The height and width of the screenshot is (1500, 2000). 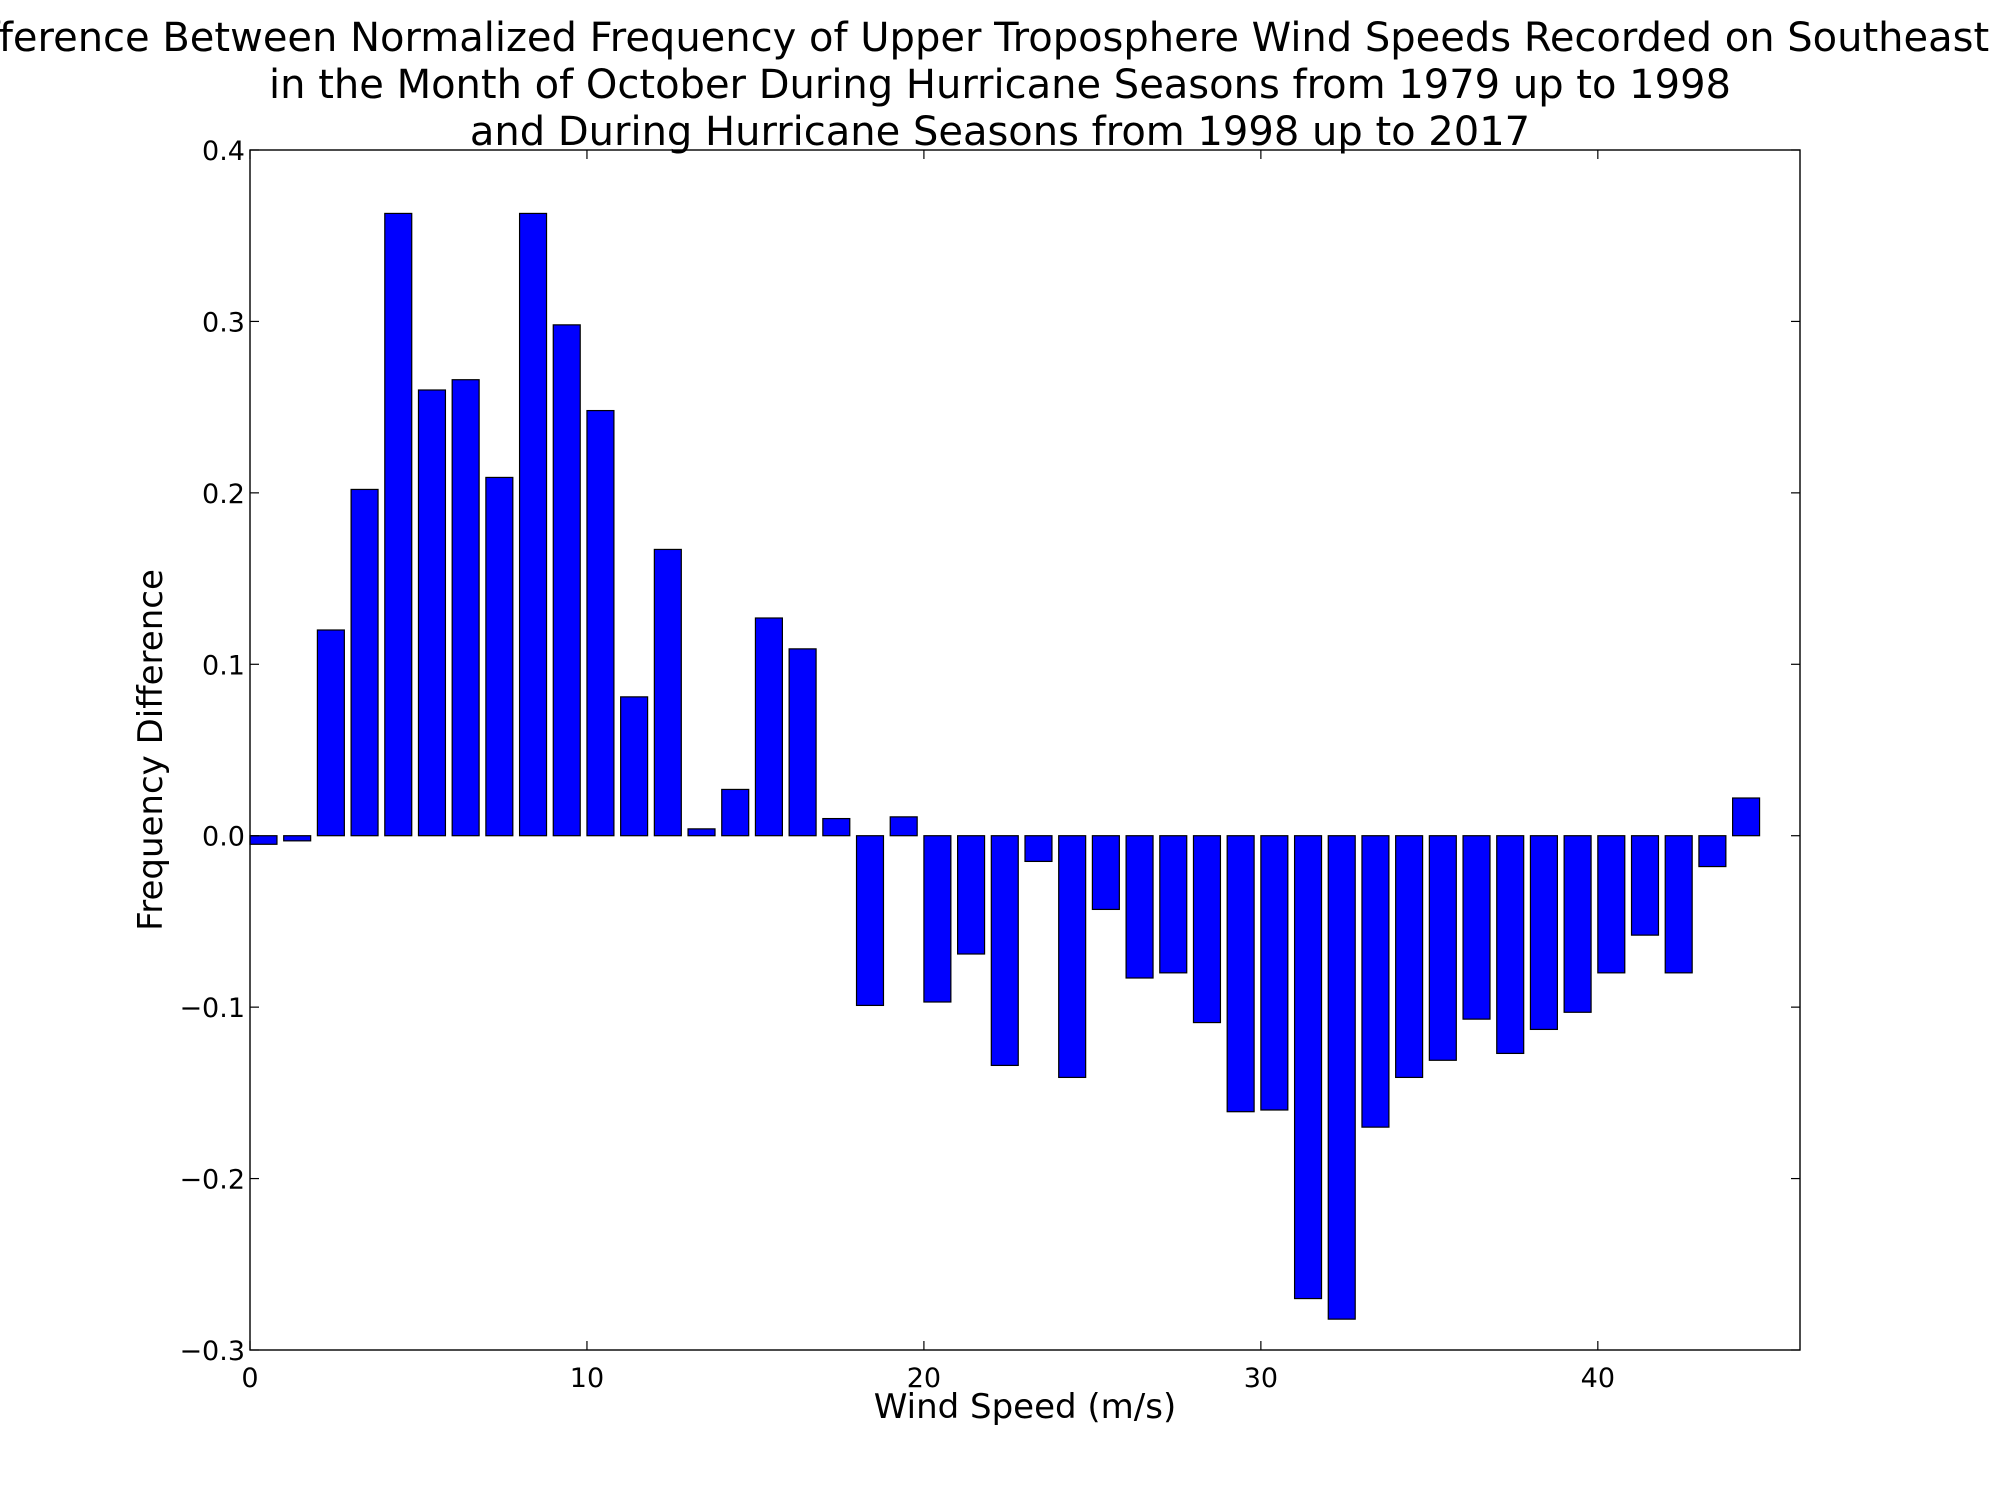 I want to click on x-tick-label-4: 40, so click(x=1598, y=1378).